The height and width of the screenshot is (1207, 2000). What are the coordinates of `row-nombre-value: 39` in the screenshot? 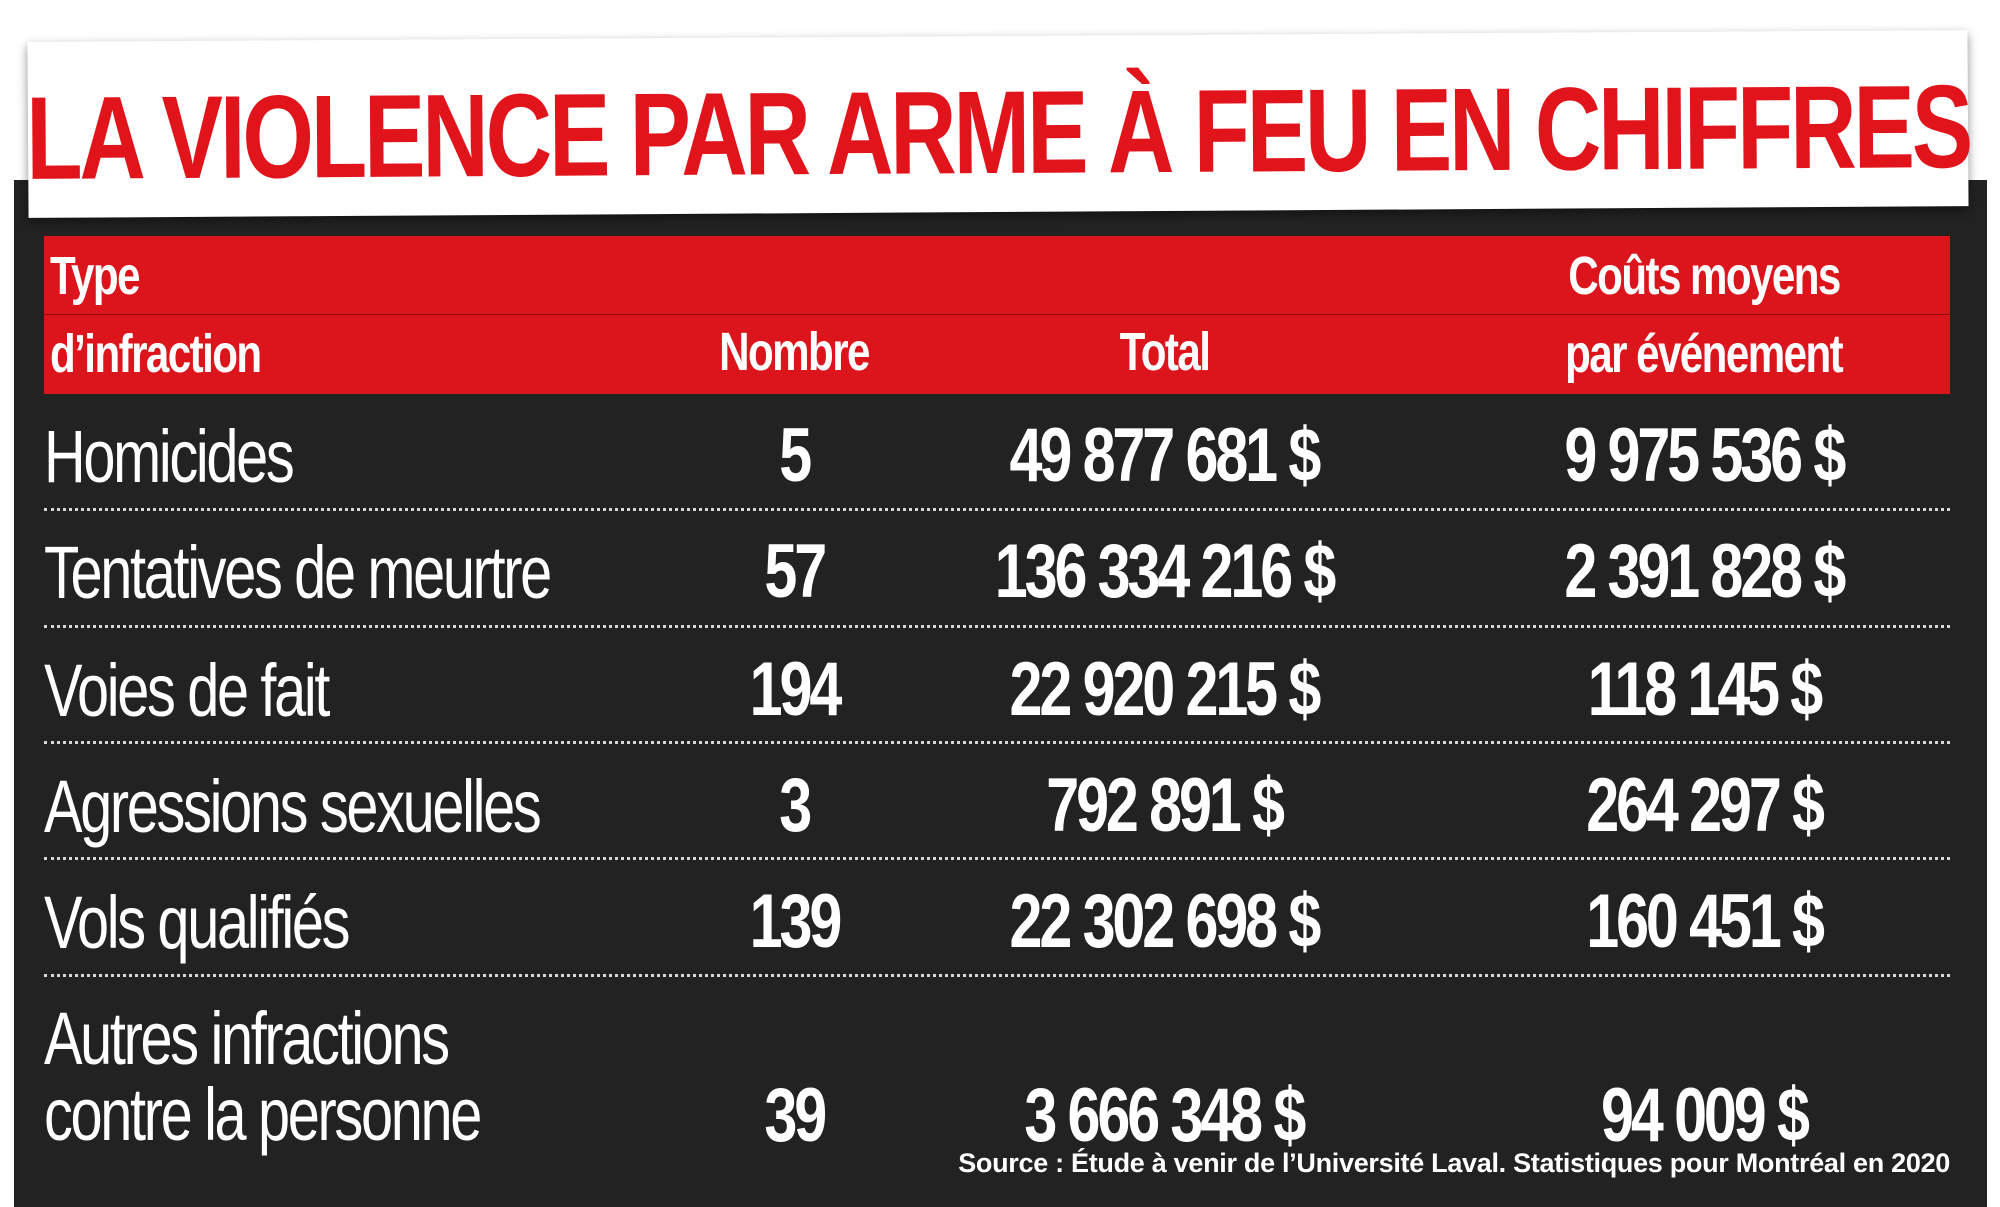 It's located at (795, 1115).